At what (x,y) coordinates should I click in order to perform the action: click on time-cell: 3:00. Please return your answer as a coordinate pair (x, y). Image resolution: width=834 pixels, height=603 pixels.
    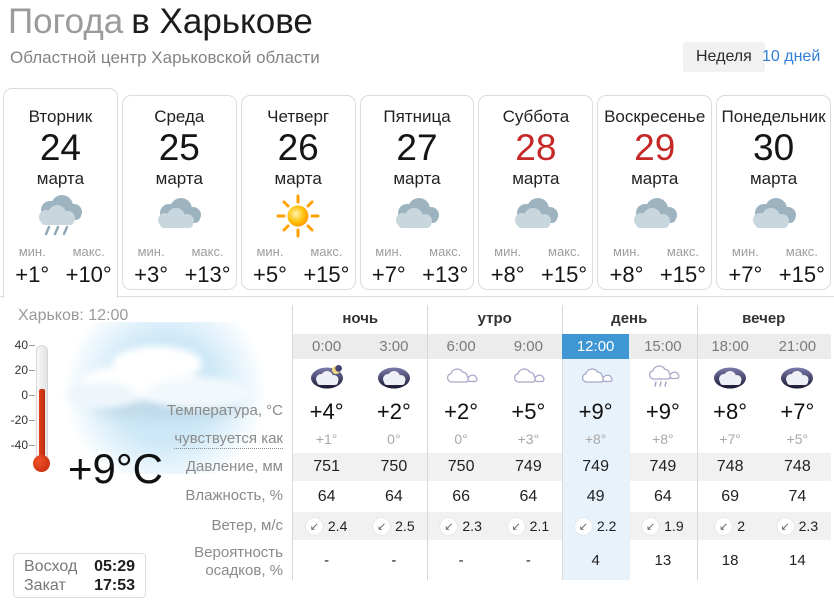
    Looking at the image, I should click on (394, 346).